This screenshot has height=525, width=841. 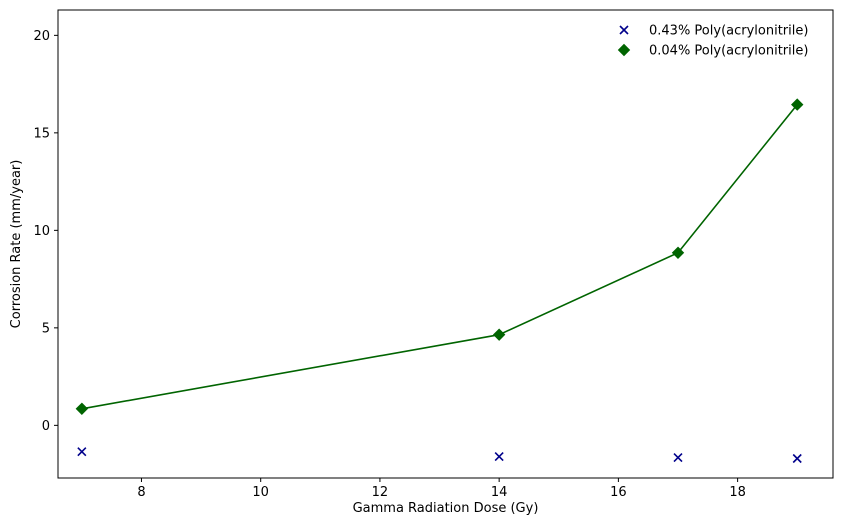 I want to click on y-tick-label: 5, so click(x=46, y=328).